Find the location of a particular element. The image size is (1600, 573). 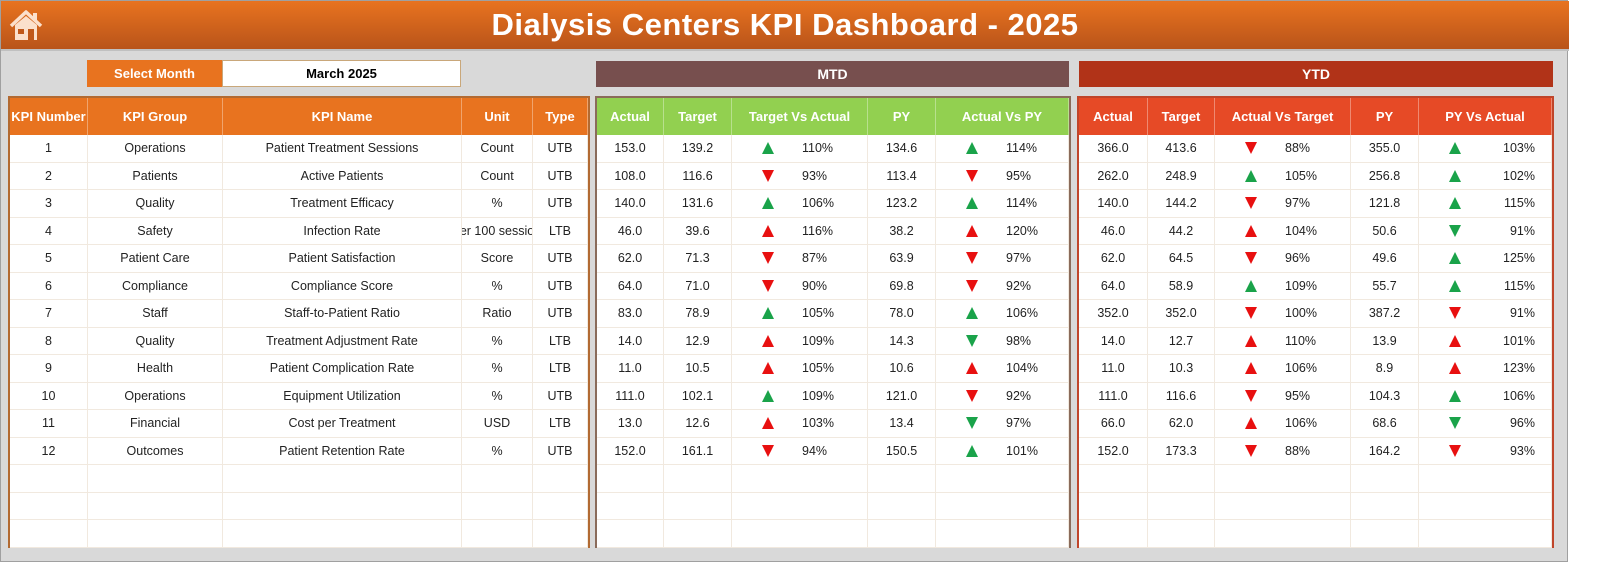

mtd-py-comparison-cell: 97% is located at coordinates (1002, 423).